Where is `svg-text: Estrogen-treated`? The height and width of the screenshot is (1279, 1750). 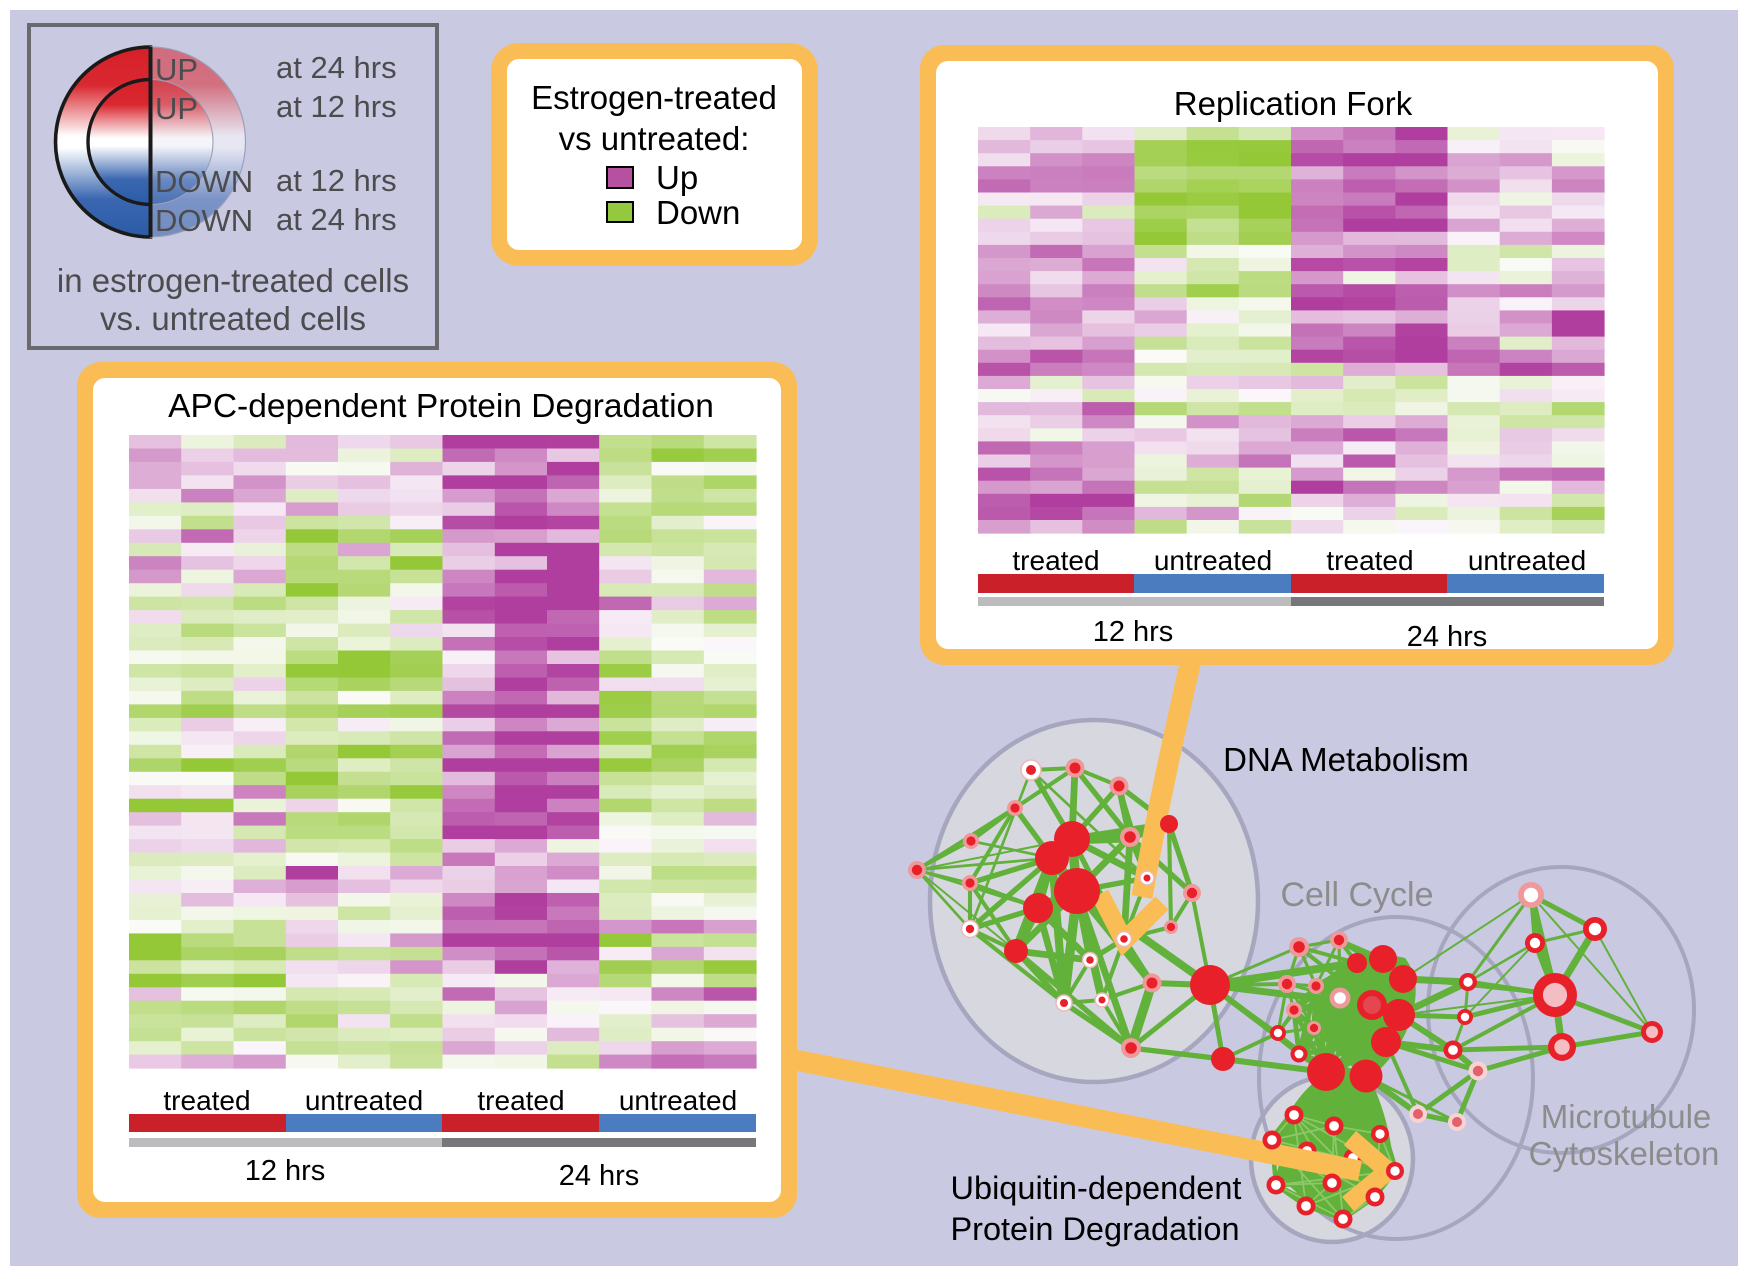 svg-text: Estrogen-treated is located at coordinates (654, 97).